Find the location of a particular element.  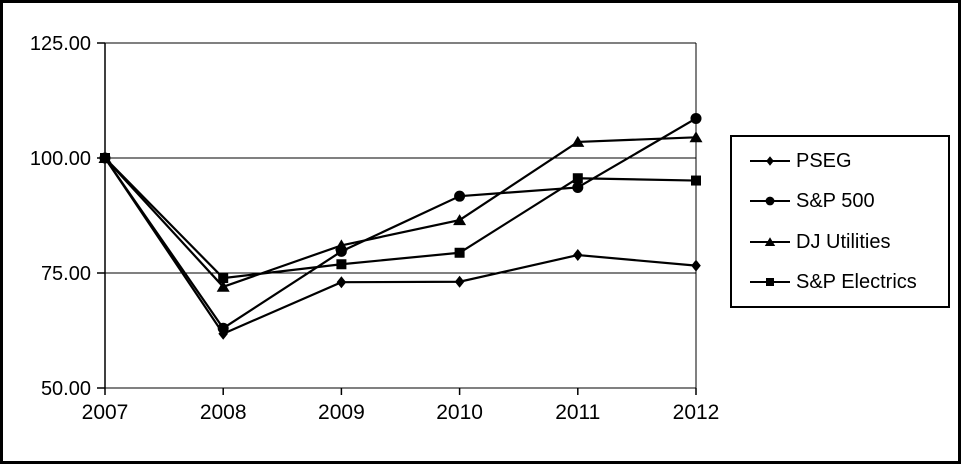

legend-label-sp-electrics: S&P Electrics is located at coordinates (856, 281).